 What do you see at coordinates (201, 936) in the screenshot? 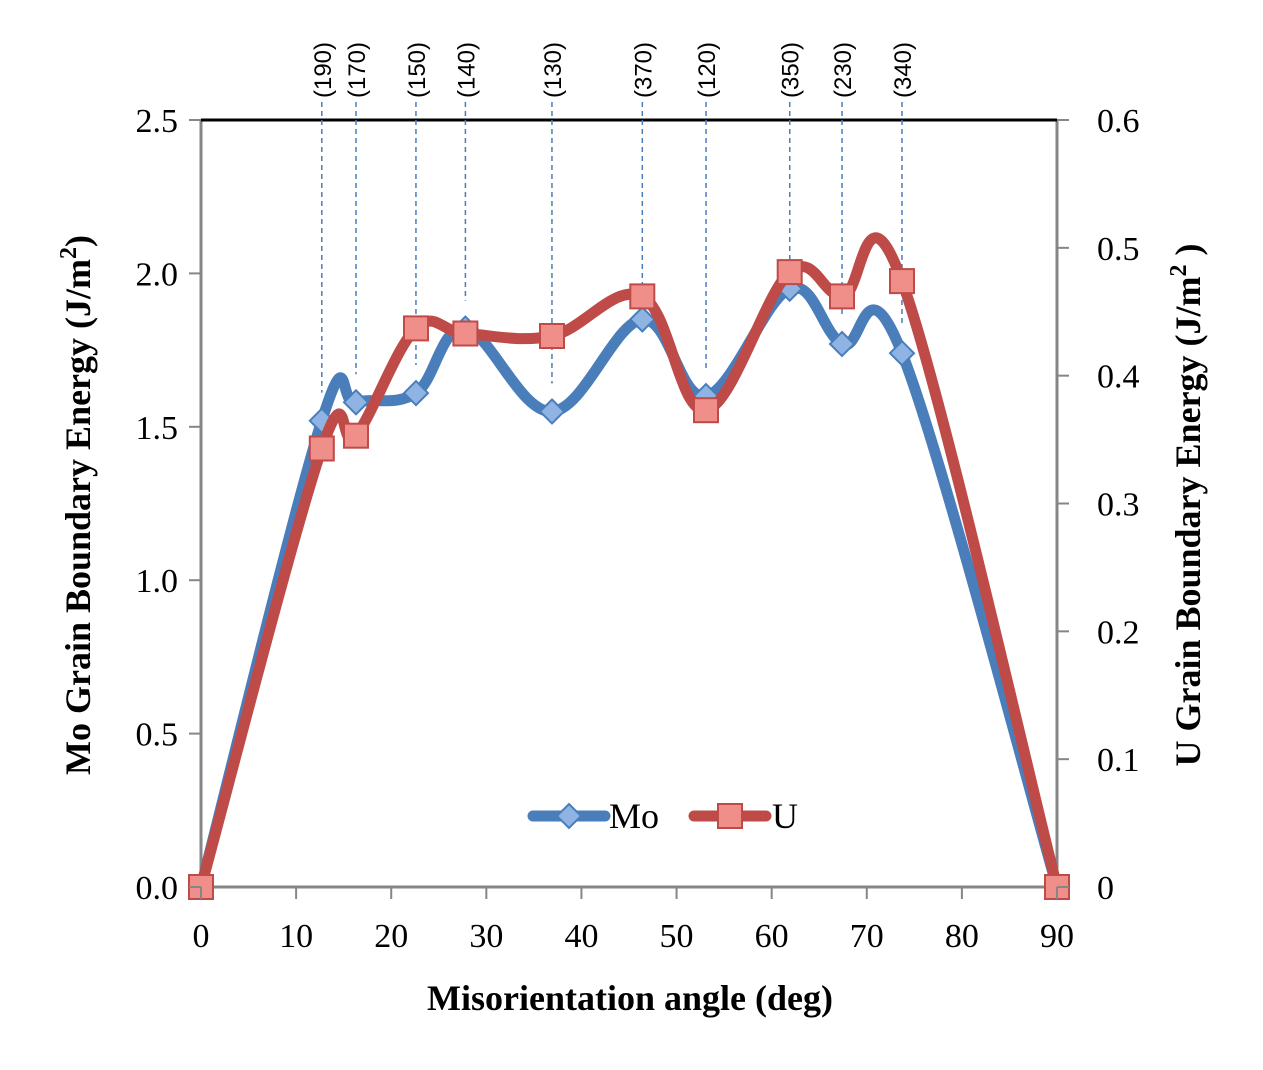
I see `x-tick-label: 0` at bounding box center [201, 936].